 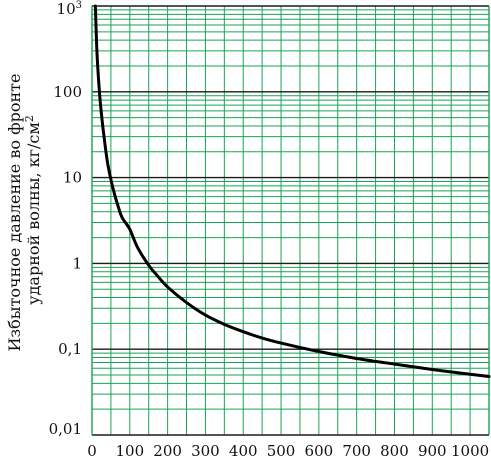 I want to click on x-tick-label: 0, so click(x=92, y=451).